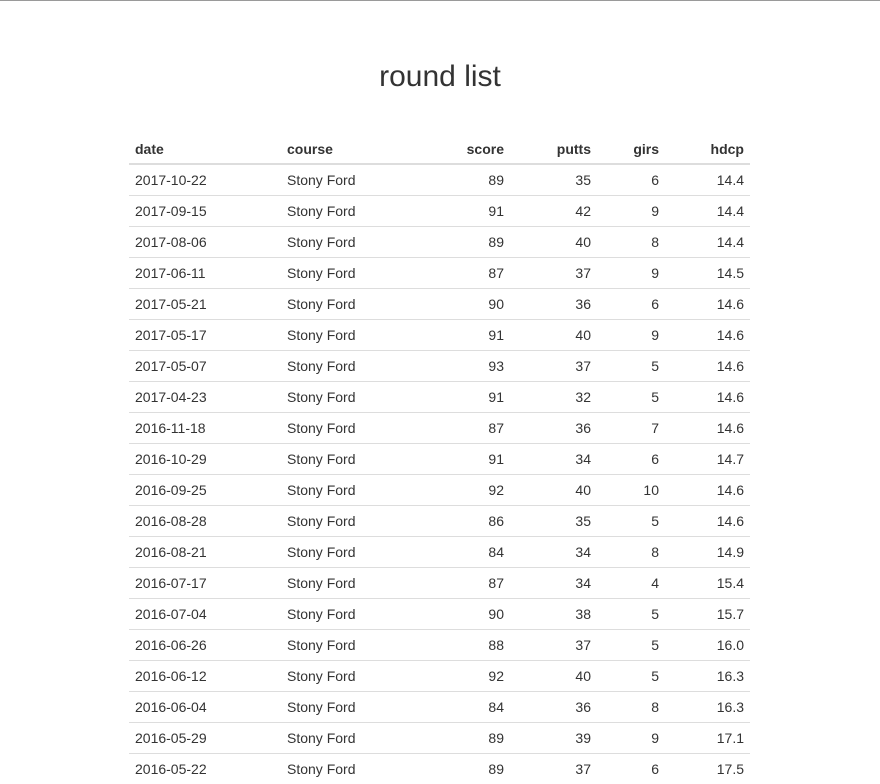 Image resolution: width=880 pixels, height=784 pixels. Describe the element at coordinates (707, 458) in the screenshot. I see `cell-hdcp: 14.7` at that location.